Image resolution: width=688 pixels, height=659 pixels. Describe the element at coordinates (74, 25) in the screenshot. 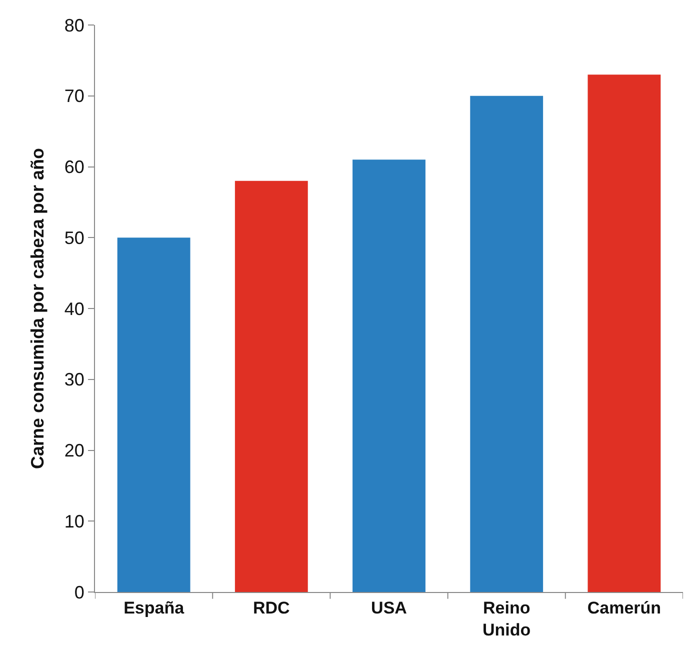

I see `y-tick-label: 80` at that location.